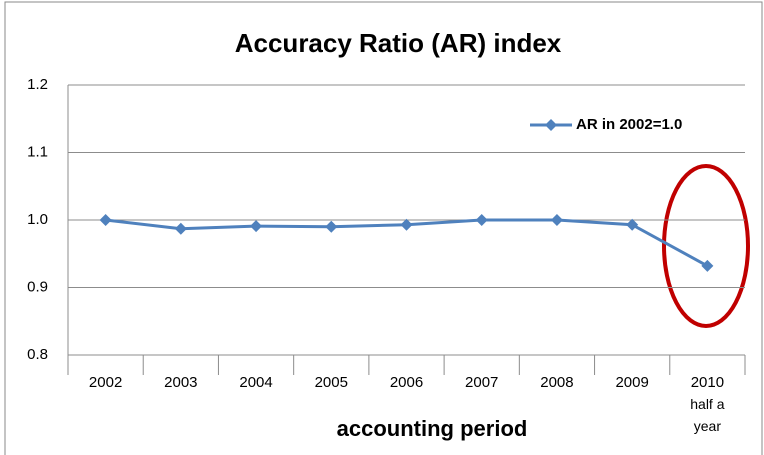  I want to click on y-tick-label: 1.1, so click(37, 151).